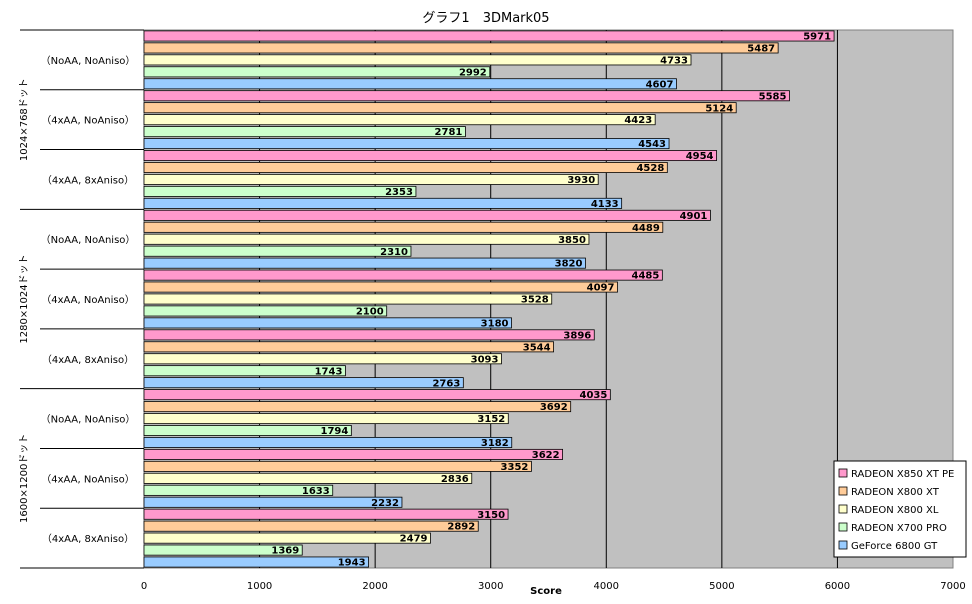 The width and height of the screenshot is (972, 604). What do you see at coordinates (546, 591) in the screenshot?
I see `x-axis-label: Score` at bounding box center [546, 591].